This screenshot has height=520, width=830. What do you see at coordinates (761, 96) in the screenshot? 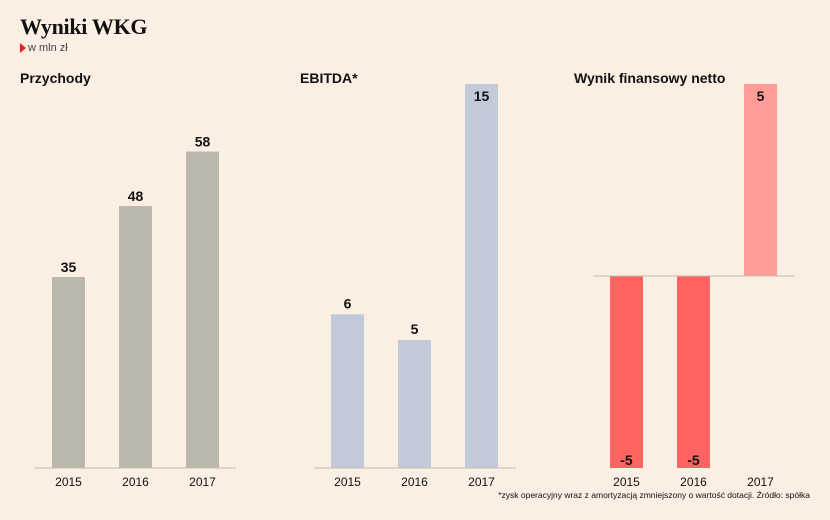
I see `data-label-net-2017: 5` at bounding box center [761, 96].